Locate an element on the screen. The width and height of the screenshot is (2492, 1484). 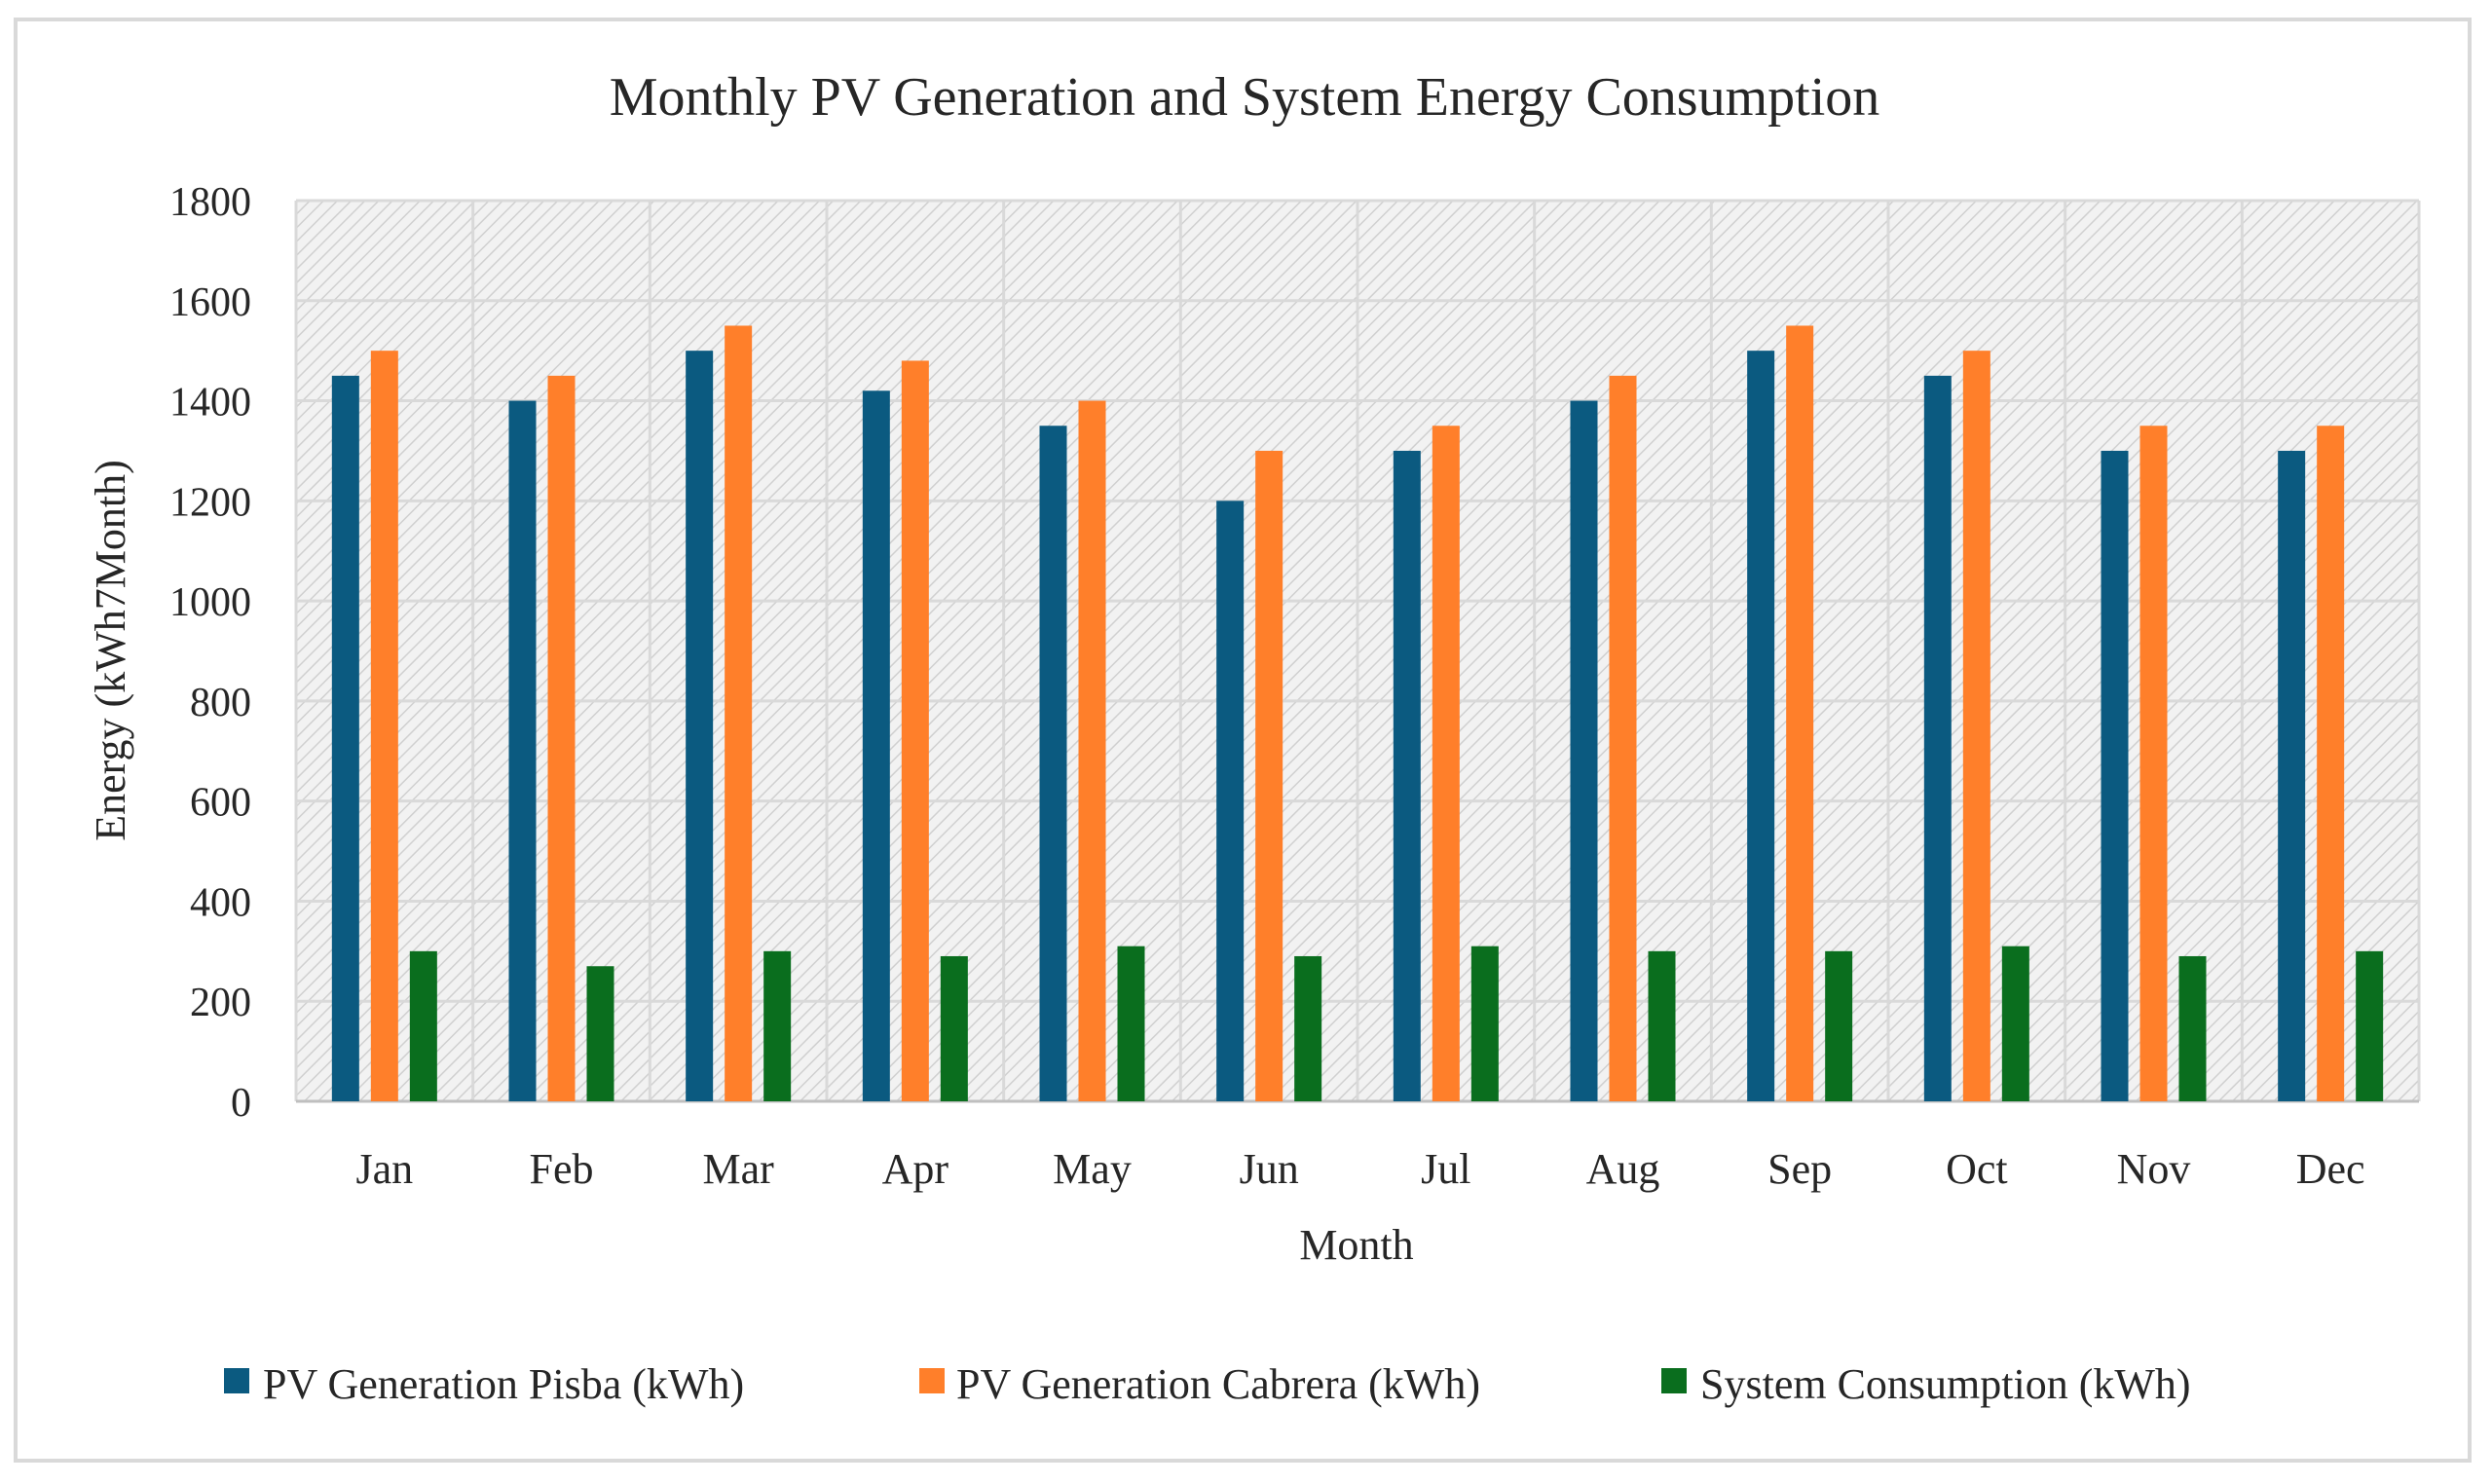
x-tick-label: Nov is located at coordinates (2154, 1169).